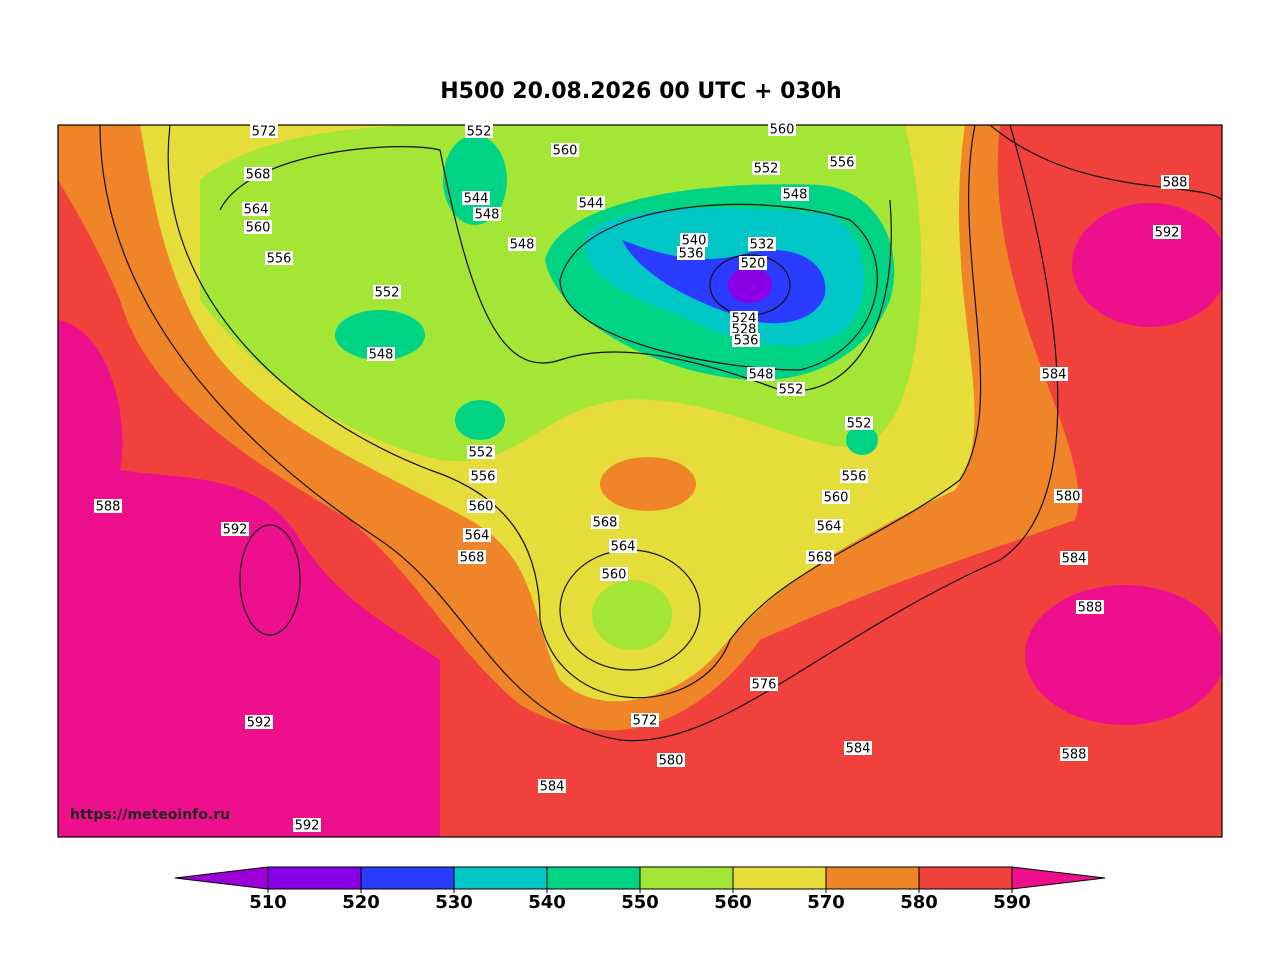 The width and height of the screenshot is (1281, 967). I want to click on colorbar-tick-label: 540, so click(547, 902).